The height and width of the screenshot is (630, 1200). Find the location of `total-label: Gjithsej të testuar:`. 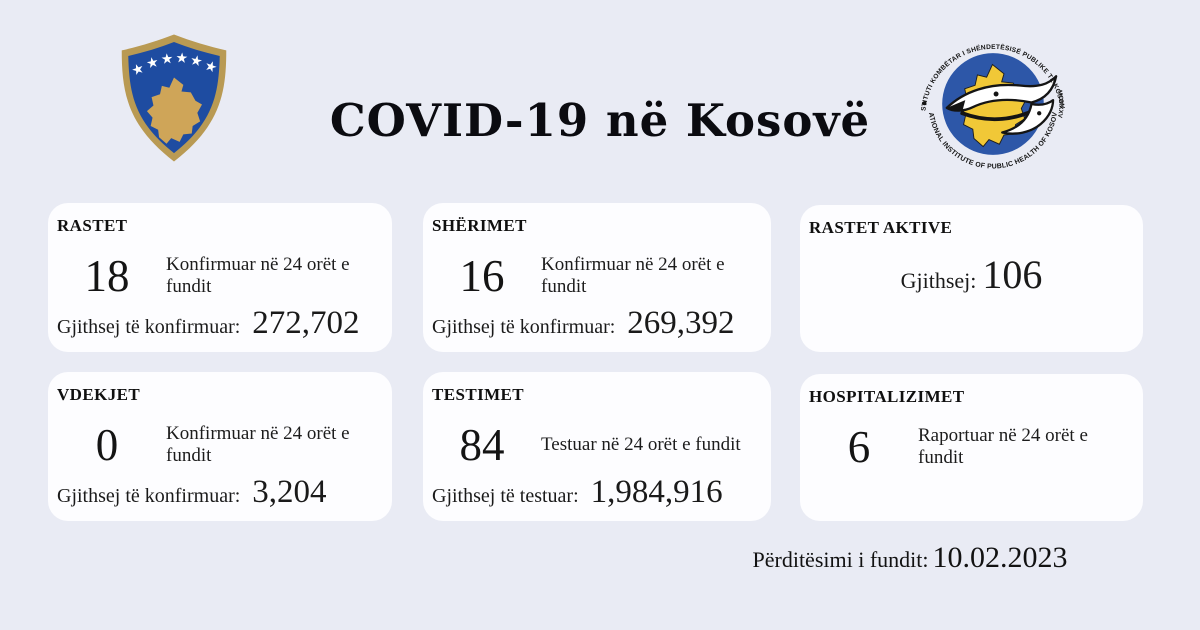

total-label: Gjithsej të testuar: is located at coordinates (505, 496).